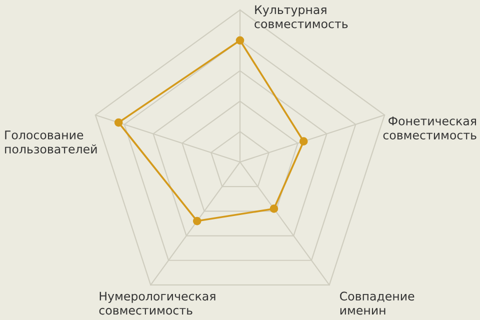  I want to click on spoke-label: Фонетическая совместимость, so click(429, 128).